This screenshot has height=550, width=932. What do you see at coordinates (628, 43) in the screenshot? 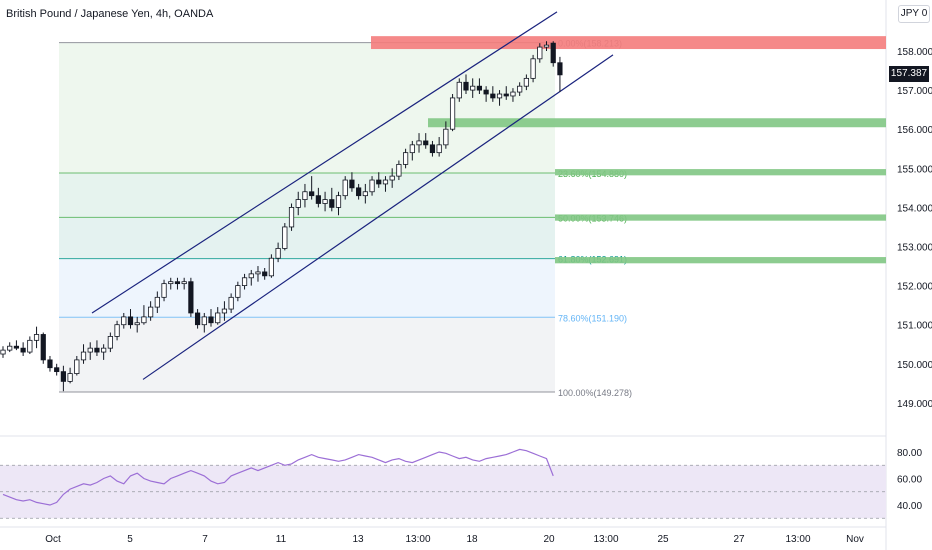
I see `supply-zone` at bounding box center [628, 43].